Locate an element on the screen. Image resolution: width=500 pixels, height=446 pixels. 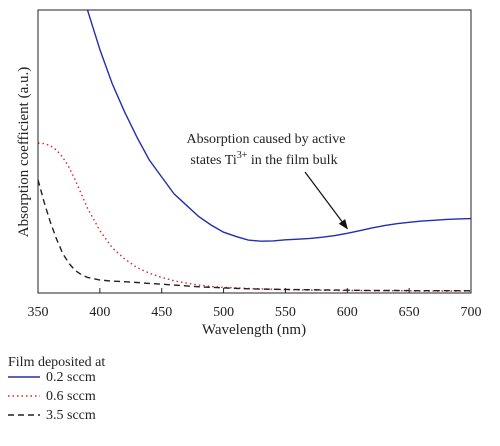
legend-label-0: 0.2 sccm is located at coordinates (71, 377).